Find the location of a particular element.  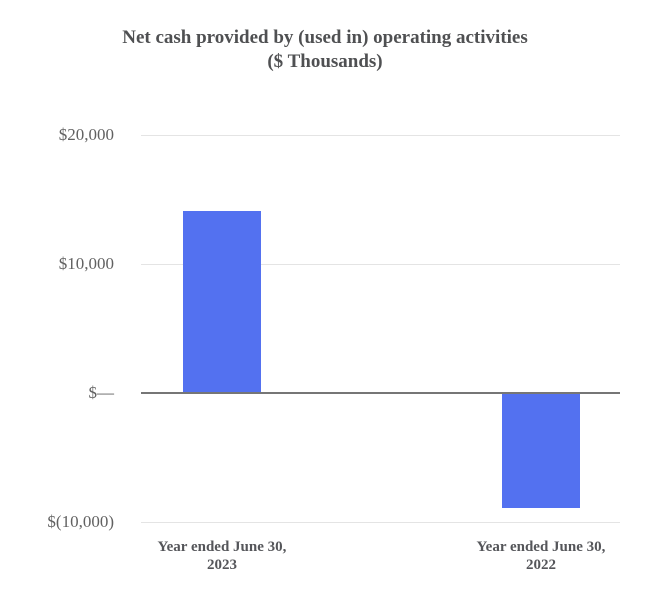

y-axis-tick-label: $10,000 is located at coordinates (86, 263).